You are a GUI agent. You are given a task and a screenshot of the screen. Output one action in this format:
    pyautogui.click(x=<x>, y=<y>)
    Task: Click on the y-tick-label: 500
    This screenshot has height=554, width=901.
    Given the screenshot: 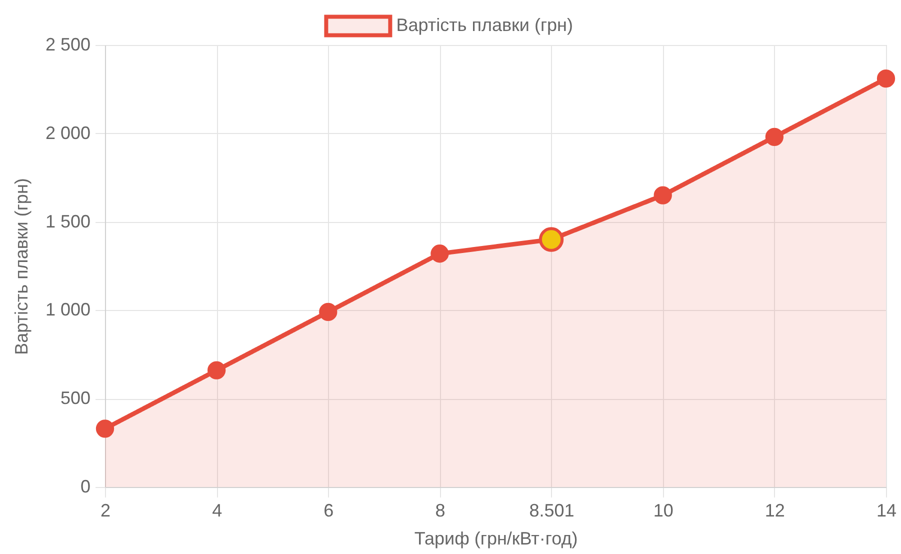 What is the action you would take?
    pyautogui.click(x=75, y=398)
    